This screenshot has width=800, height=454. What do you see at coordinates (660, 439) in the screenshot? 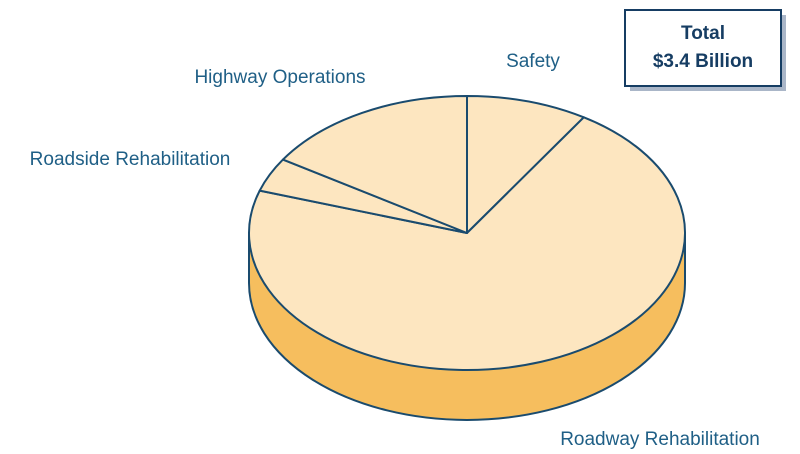
I see `slice-label: Roadway Rehabilitation` at bounding box center [660, 439].